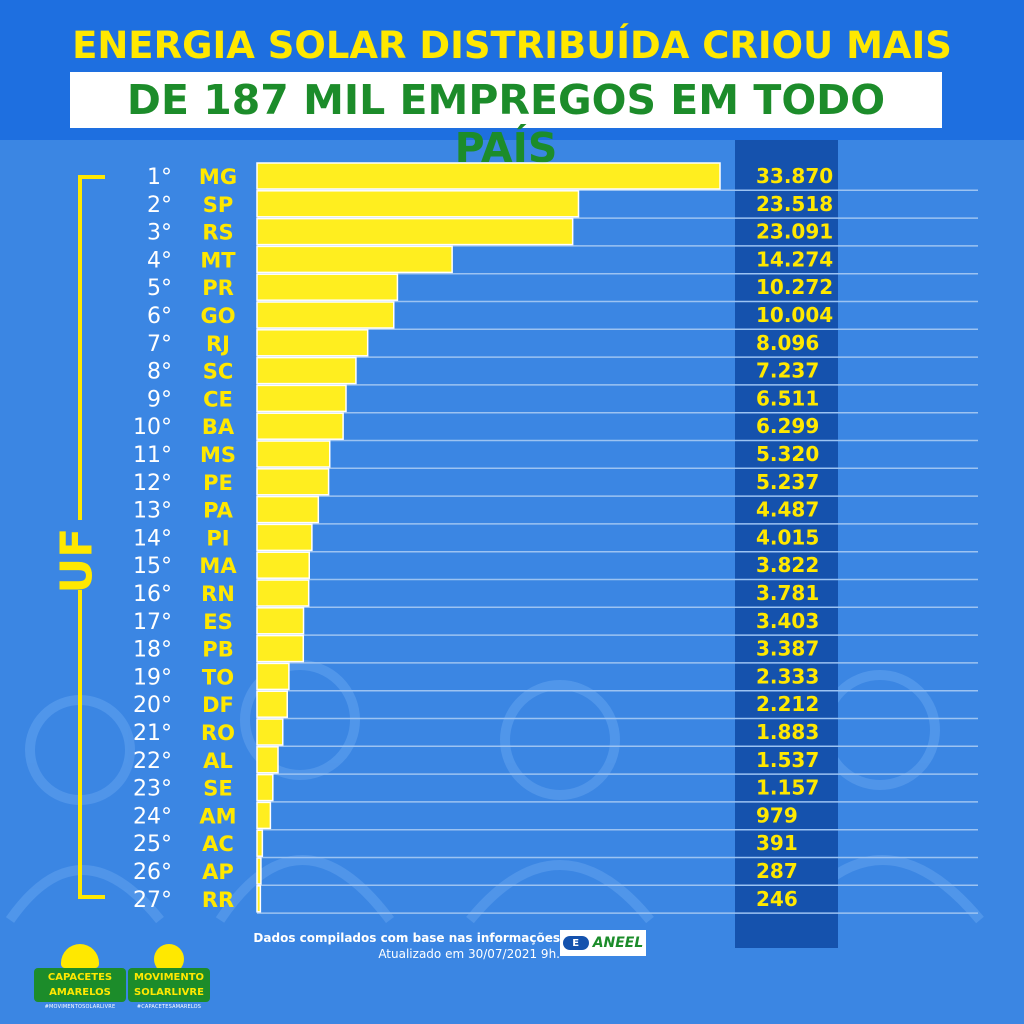 The image size is (1024, 1024). I want to click on bar-pa, so click(288, 509).